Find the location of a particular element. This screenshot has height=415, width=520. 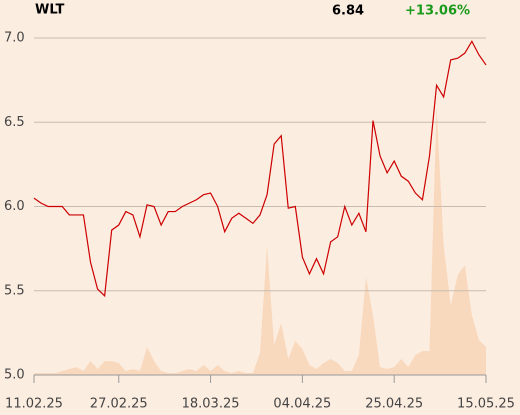

last-price: 6.84 is located at coordinates (348, 11).